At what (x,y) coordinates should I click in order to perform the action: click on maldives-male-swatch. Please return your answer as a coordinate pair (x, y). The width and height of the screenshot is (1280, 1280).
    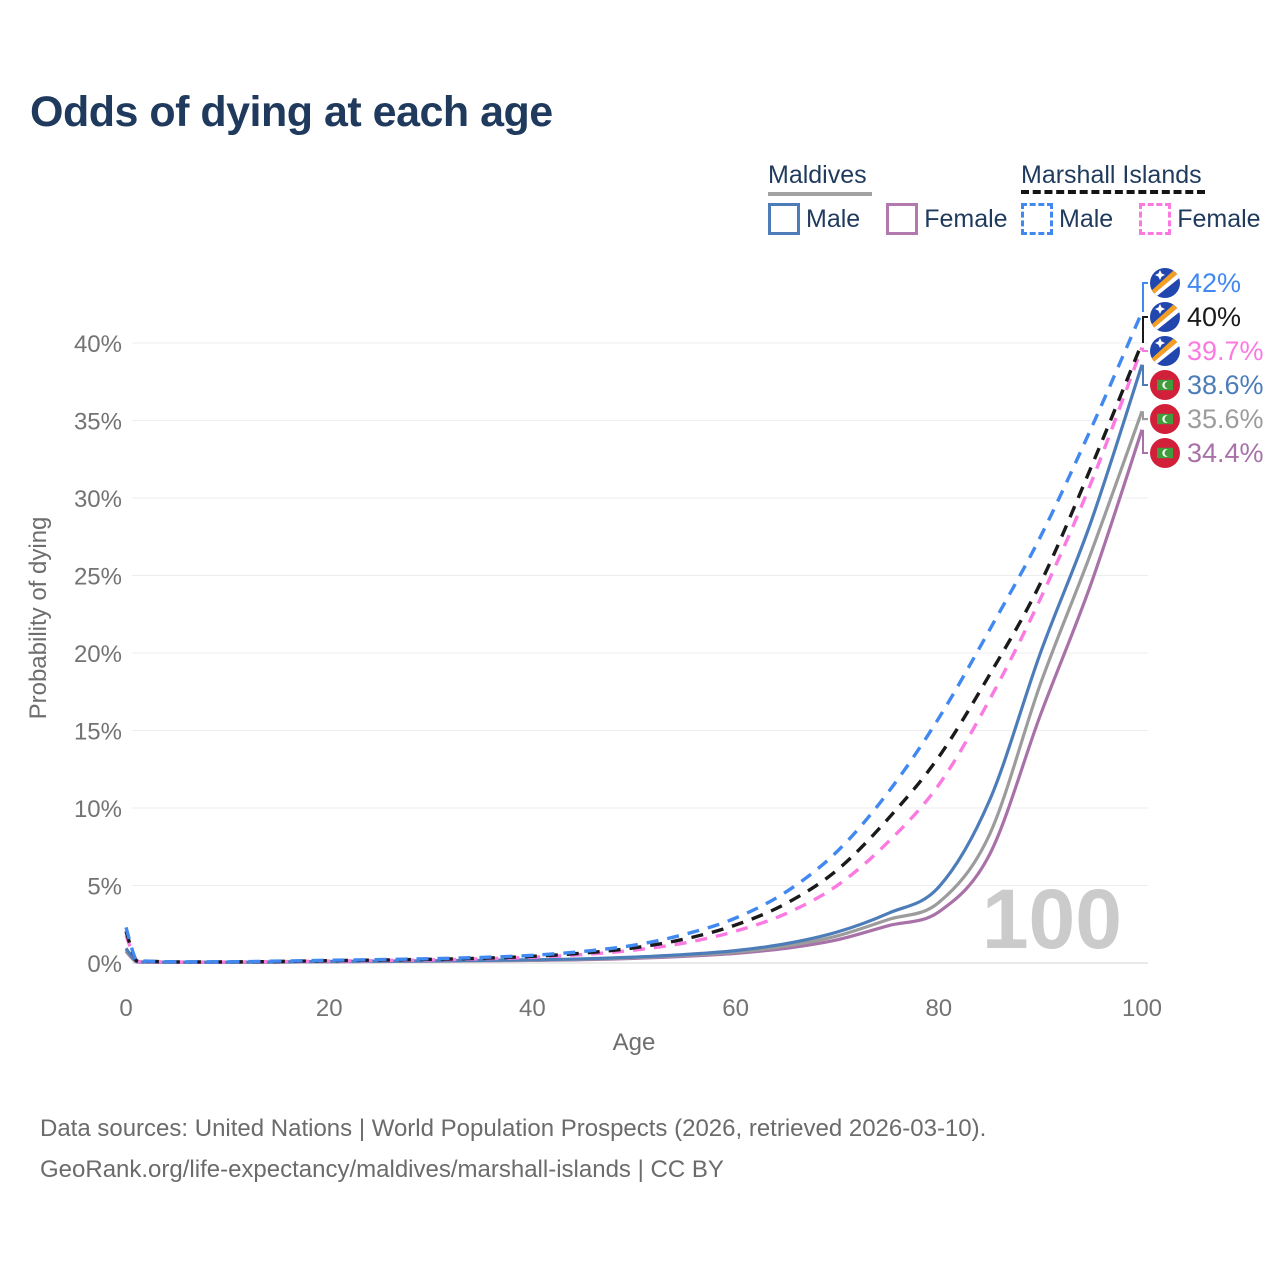
    Looking at the image, I should click on (784, 219).